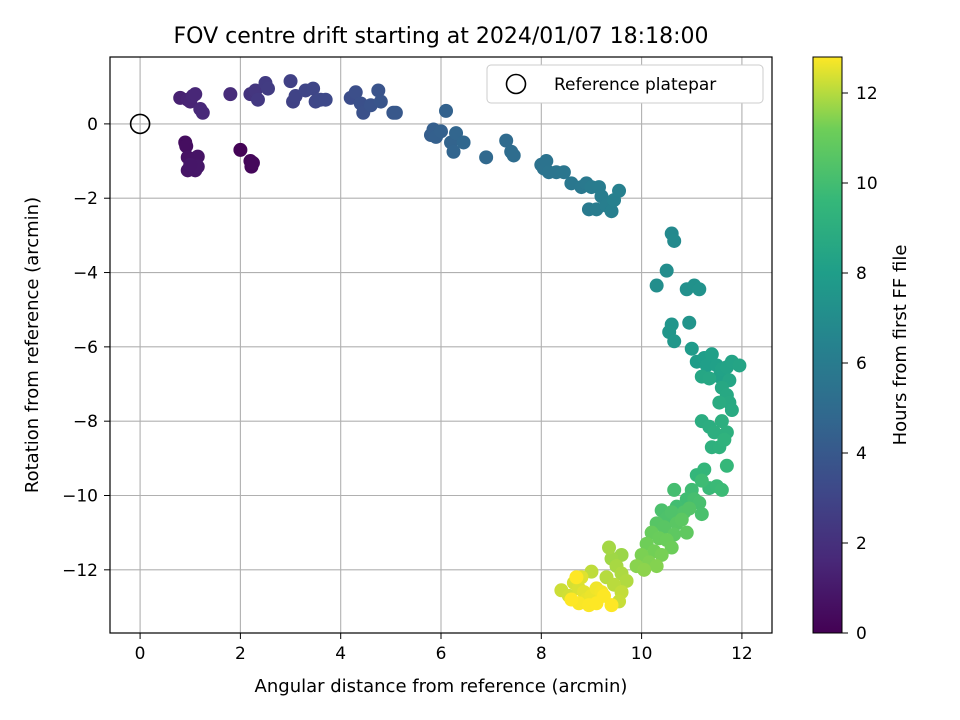 Image resolution: width=960 pixels, height=720 pixels. What do you see at coordinates (32, 345) in the screenshot?
I see `y-axis-label: Rotation from reference (arcmin)` at bounding box center [32, 345].